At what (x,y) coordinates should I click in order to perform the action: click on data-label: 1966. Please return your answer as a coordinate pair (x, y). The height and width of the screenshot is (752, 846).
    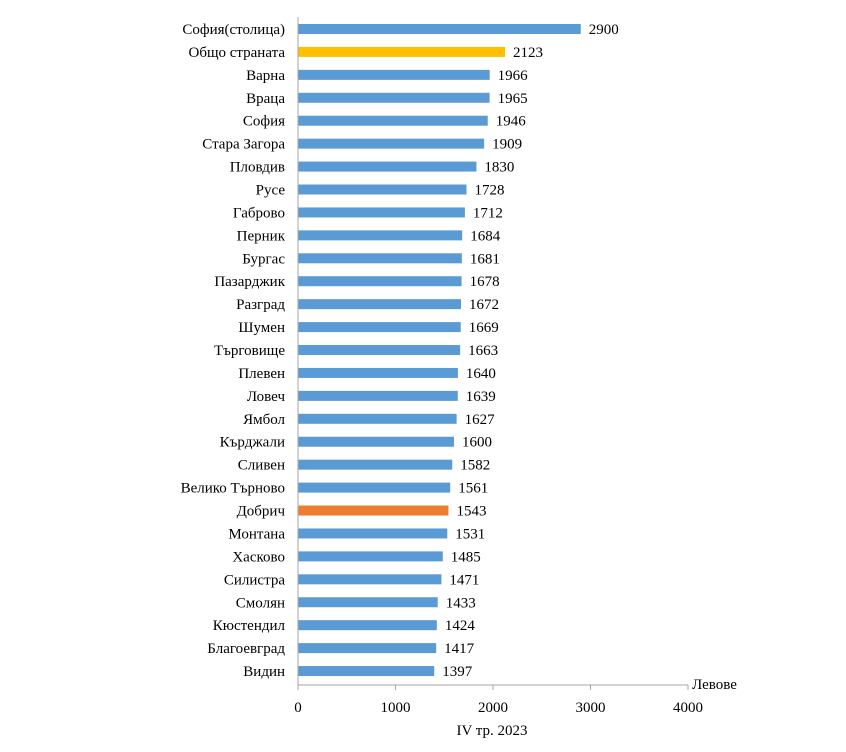
    Looking at the image, I should click on (513, 76).